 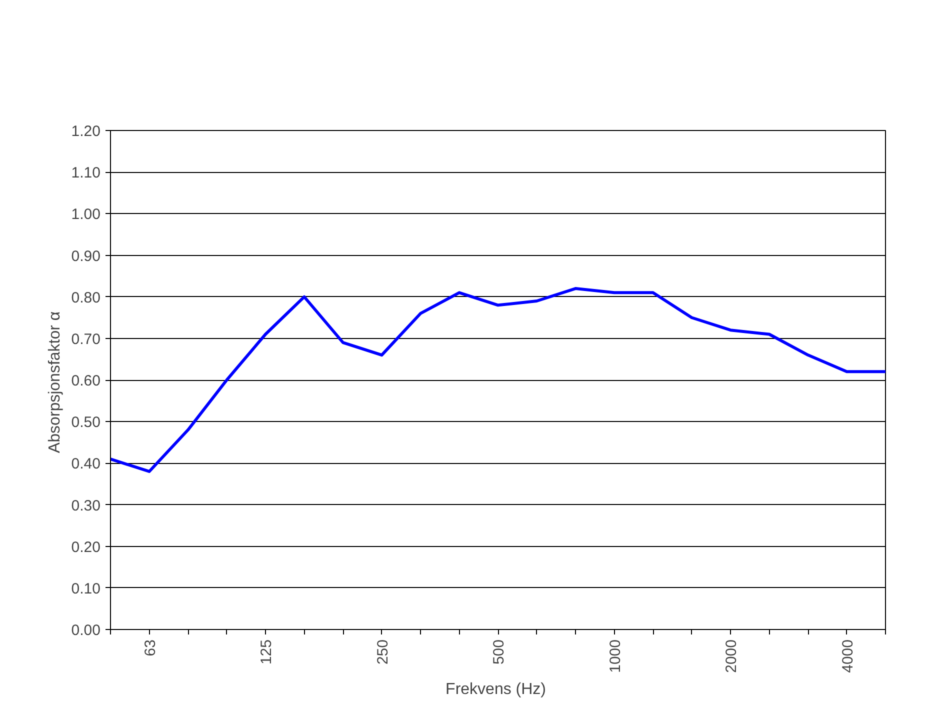 I want to click on x-tick-label: 4000, so click(x=847, y=656).